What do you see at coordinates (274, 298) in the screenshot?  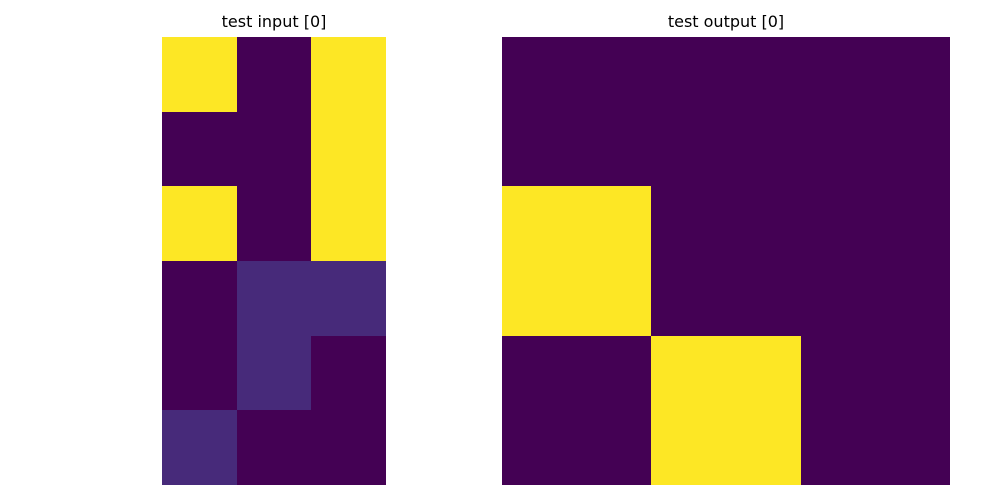 I see `input-cell-r3-c1` at bounding box center [274, 298].